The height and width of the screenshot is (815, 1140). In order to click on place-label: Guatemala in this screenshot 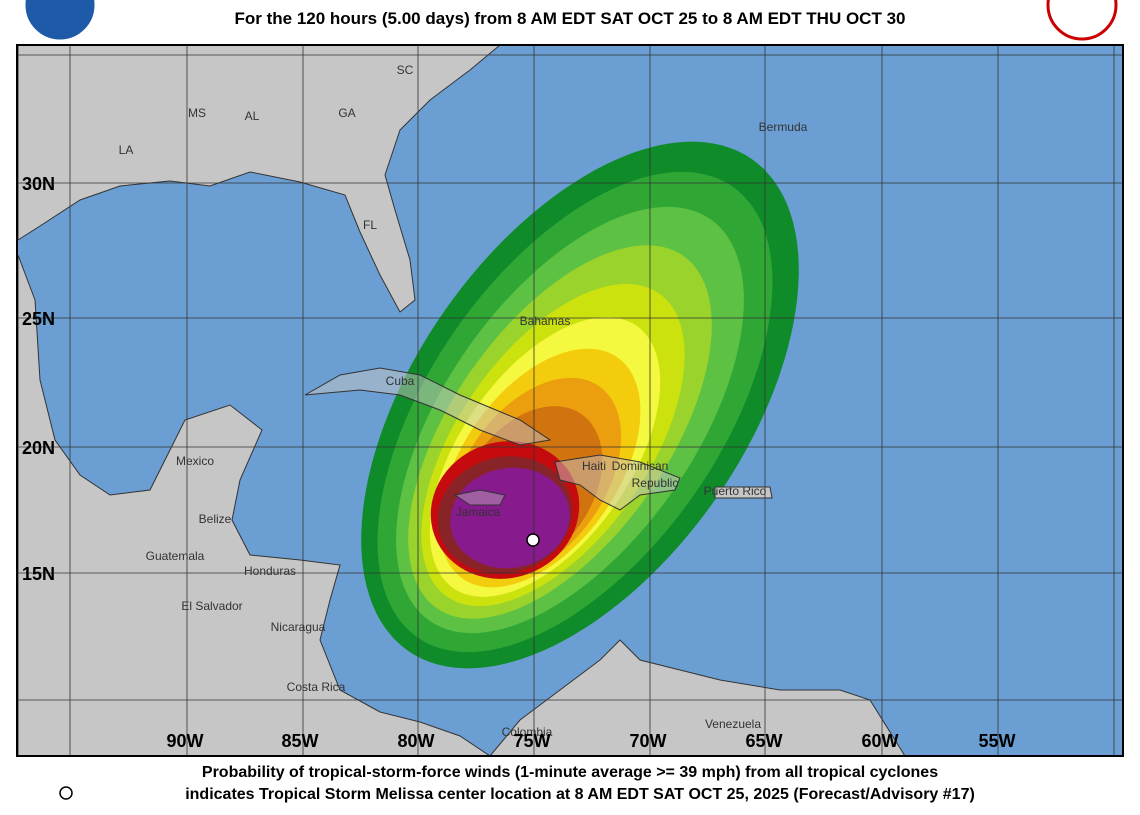, I will do `click(175, 556)`.